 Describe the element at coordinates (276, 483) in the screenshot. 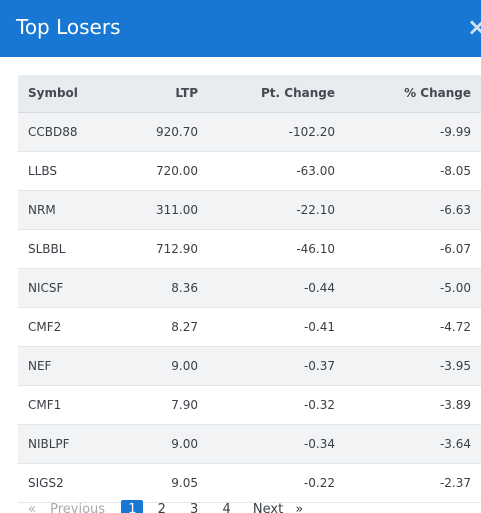

I see `pt-change-cell: -0.22` at that location.